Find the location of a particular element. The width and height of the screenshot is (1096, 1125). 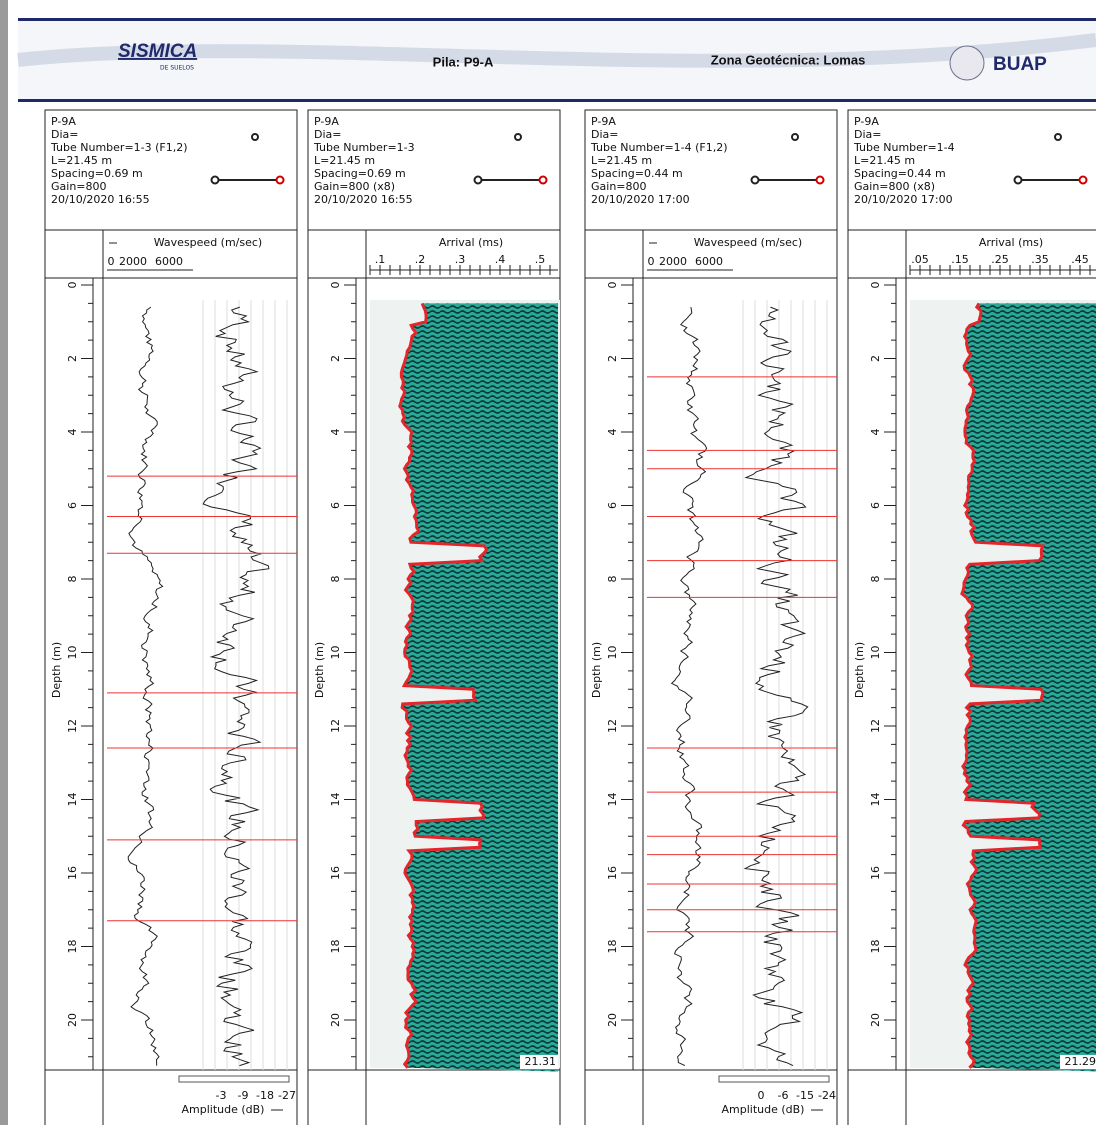

info-line: Tube Number=1-3 (F1,2) is located at coordinates (119, 147).